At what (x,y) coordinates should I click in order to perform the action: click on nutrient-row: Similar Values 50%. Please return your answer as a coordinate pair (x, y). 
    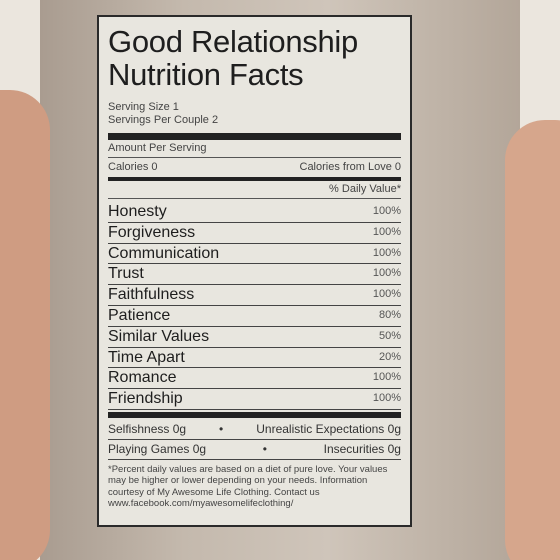
    Looking at the image, I should click on (254, 337).